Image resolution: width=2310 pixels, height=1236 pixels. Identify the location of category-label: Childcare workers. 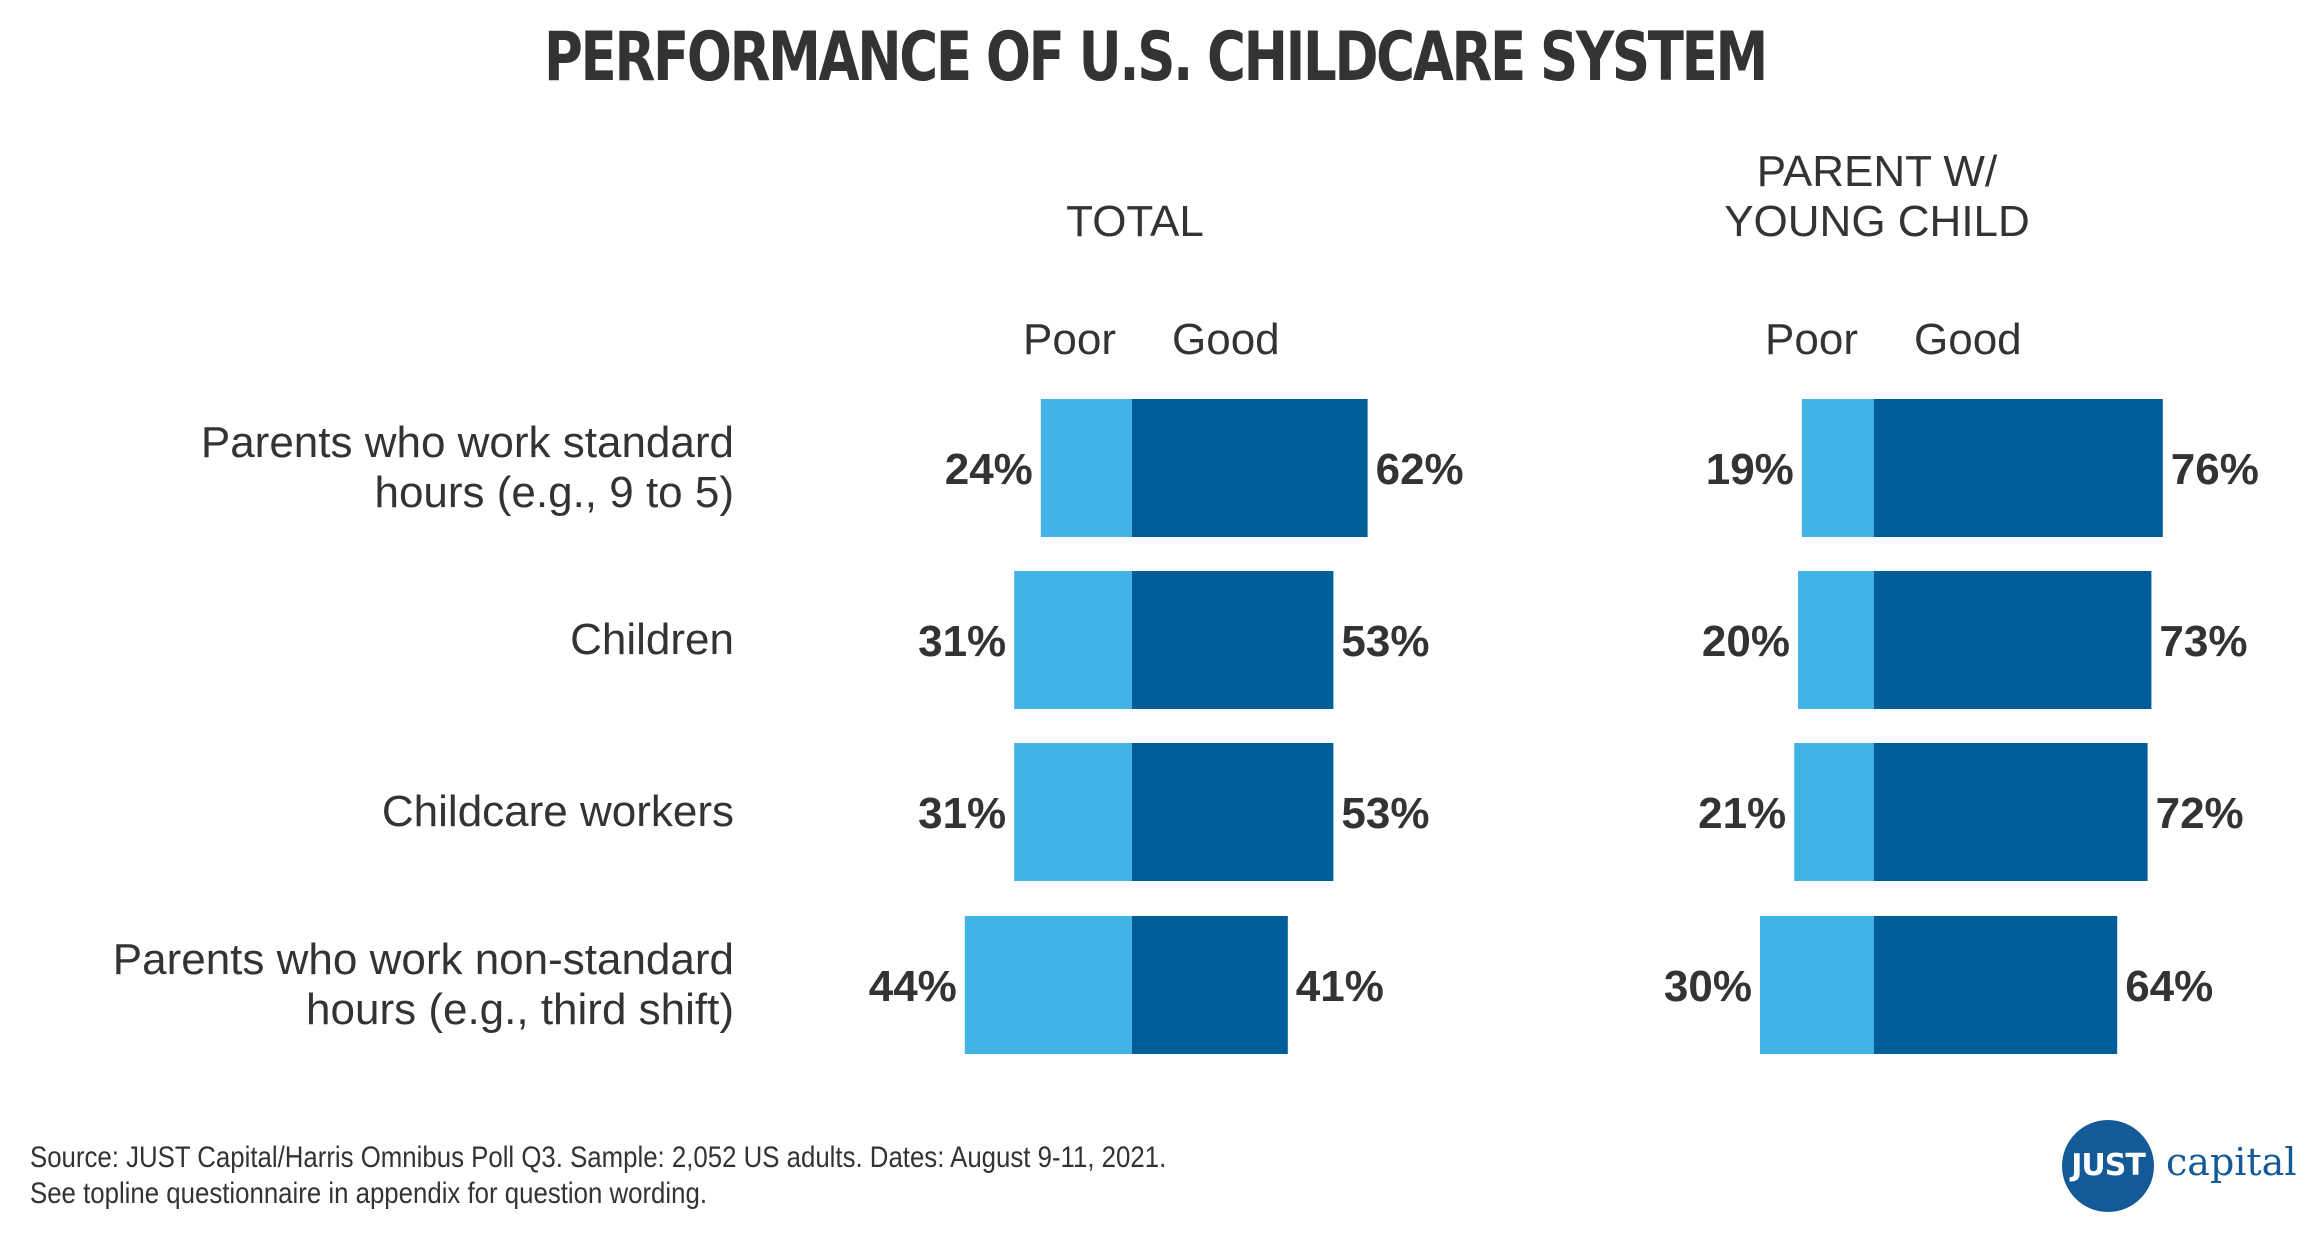
(558, 811).